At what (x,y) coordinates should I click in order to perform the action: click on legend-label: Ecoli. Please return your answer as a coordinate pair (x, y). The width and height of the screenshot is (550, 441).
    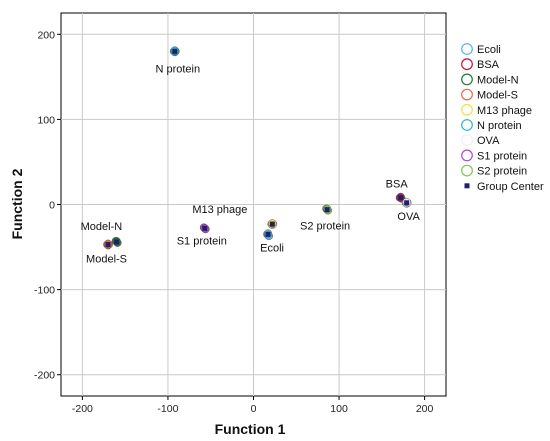
    Looking at the image, I should click on (489, 50).